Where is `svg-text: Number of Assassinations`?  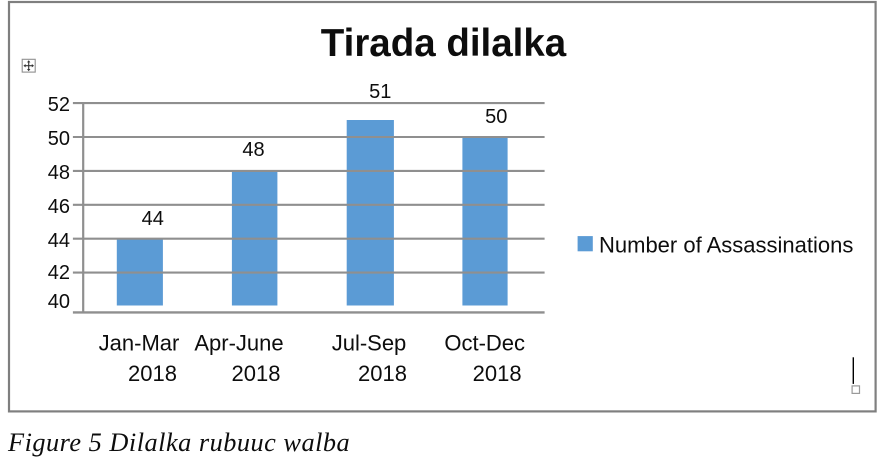
svg-text: Number of Assassinations is located at coordinates (726, 244).